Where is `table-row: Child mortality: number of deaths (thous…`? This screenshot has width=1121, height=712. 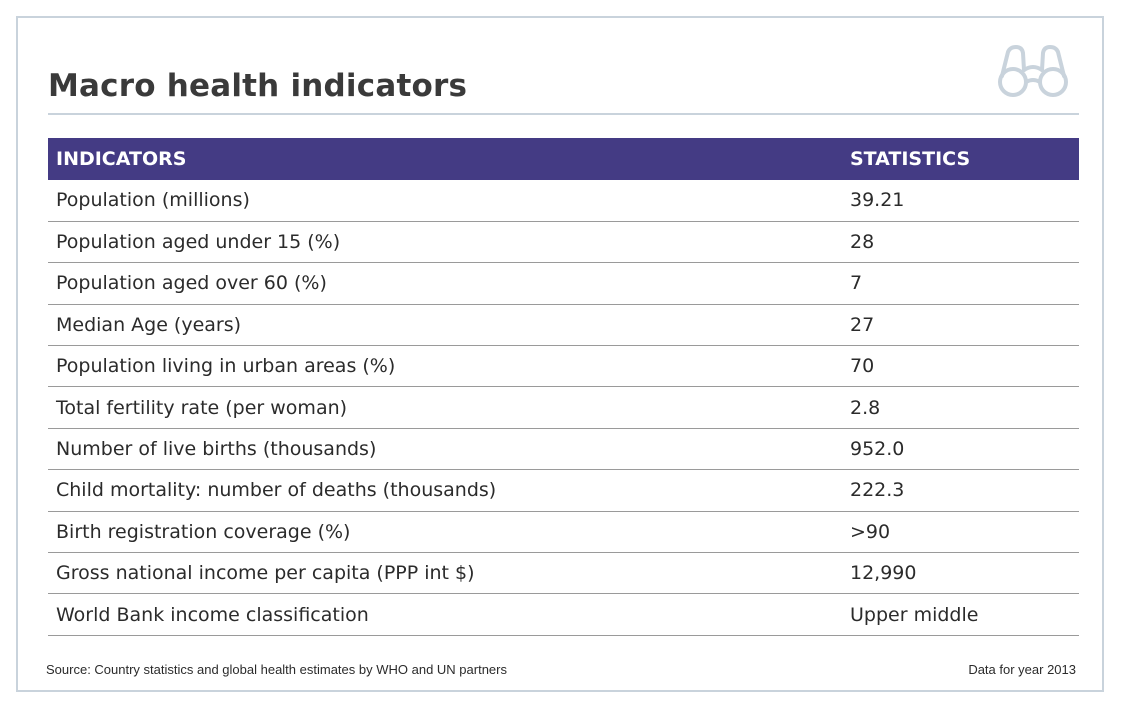 table-row: Child mortality: number of deaths (thous… is located at coordinates (563, 490).